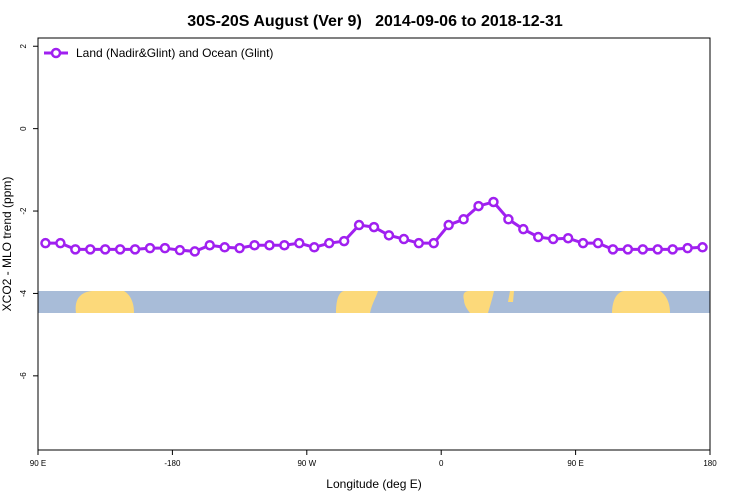 The width and height of the screenshot is (750, 500). What do you see at coordinates (441, 463) in the screenshot?
I see `x-tick-label: 0` at bounding box center [441, 463].